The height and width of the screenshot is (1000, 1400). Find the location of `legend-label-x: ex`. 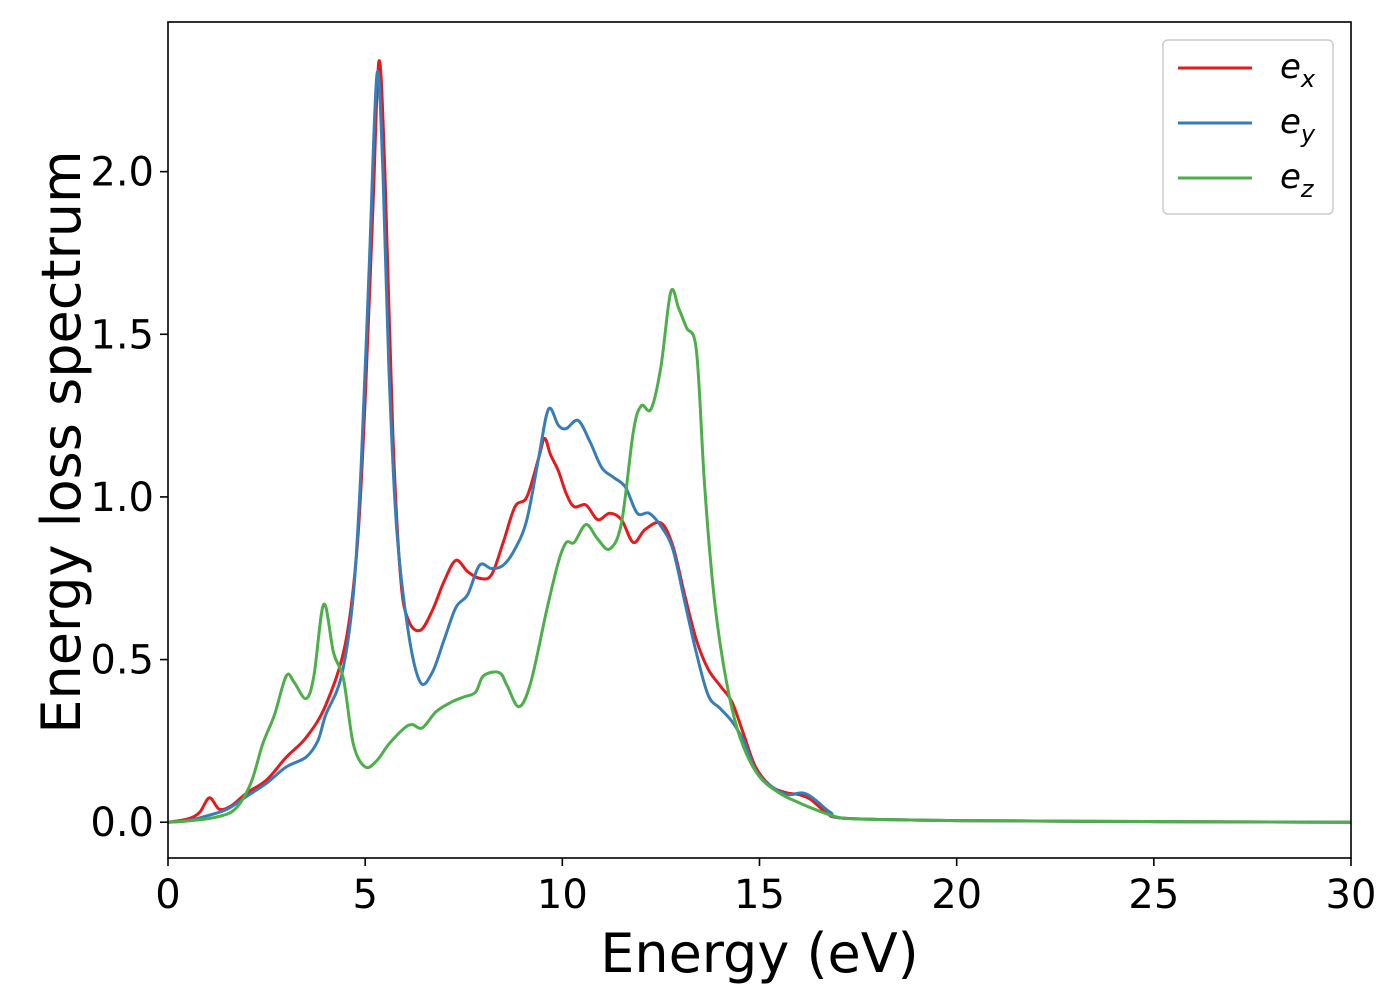

legend-label-x: ex is located at coordinates (1298, 70).